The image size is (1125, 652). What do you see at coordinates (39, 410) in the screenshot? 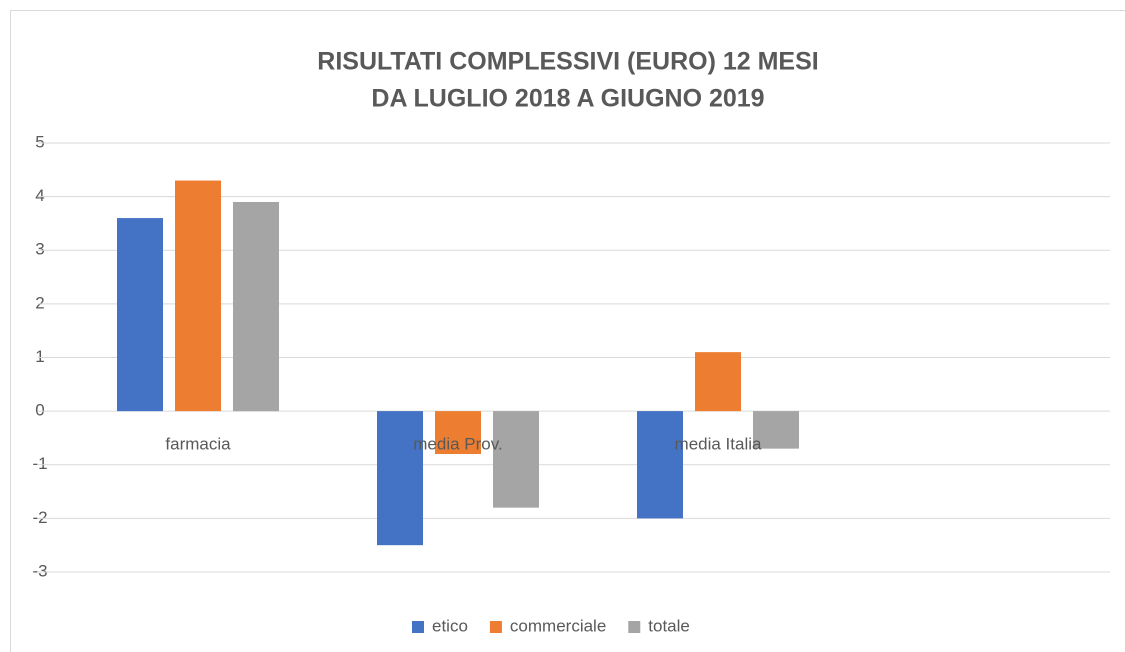
I see `y-tick-label: 0` at bounding box center [39, 410].